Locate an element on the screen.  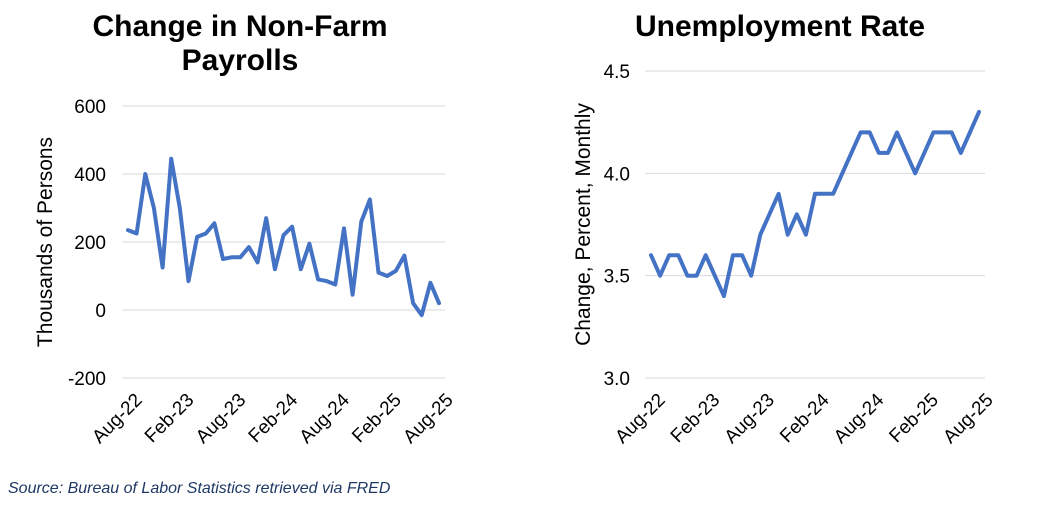
unemployment-y-tick-label: 4.5 is located at coordinates (617, 72).